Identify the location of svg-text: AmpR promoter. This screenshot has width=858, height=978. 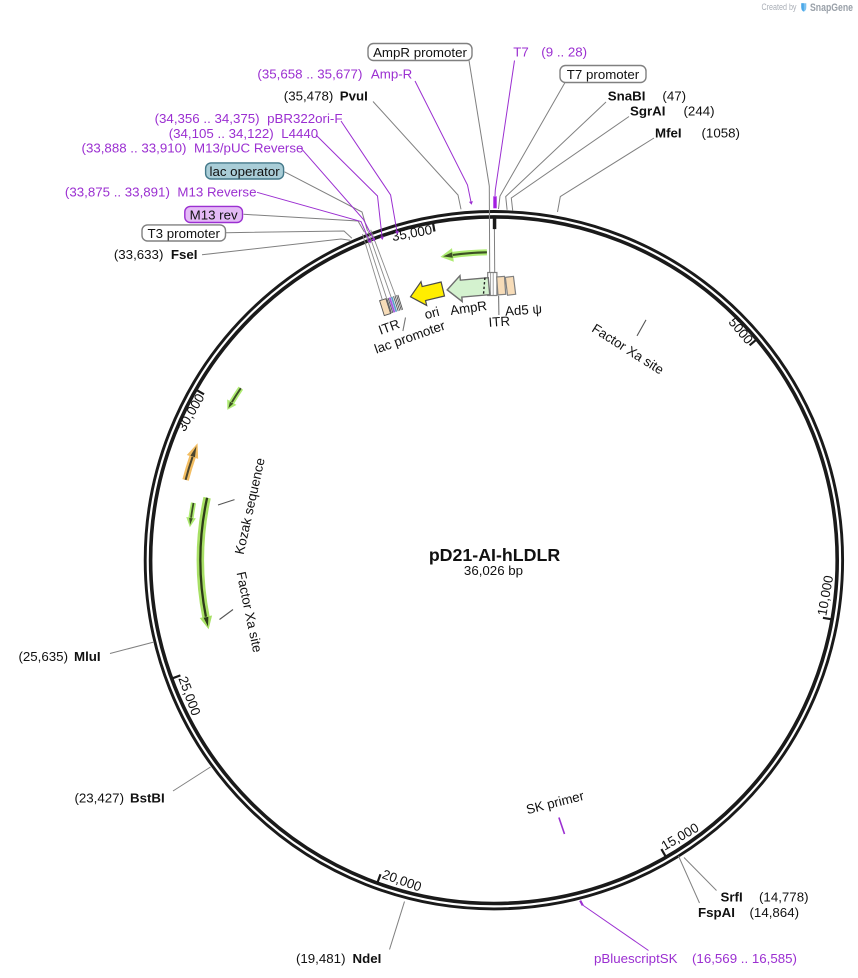
(420, 52).